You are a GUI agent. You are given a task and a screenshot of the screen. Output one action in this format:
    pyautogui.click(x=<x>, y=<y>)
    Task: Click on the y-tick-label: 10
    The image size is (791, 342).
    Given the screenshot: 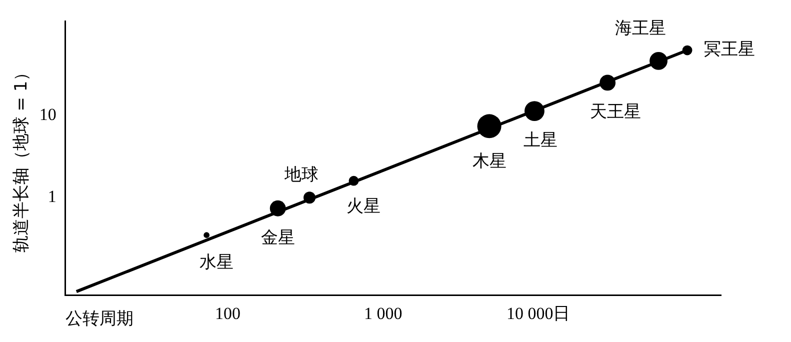 What is the action you would take?
    pyautogui.click(x=47, y=114)
    